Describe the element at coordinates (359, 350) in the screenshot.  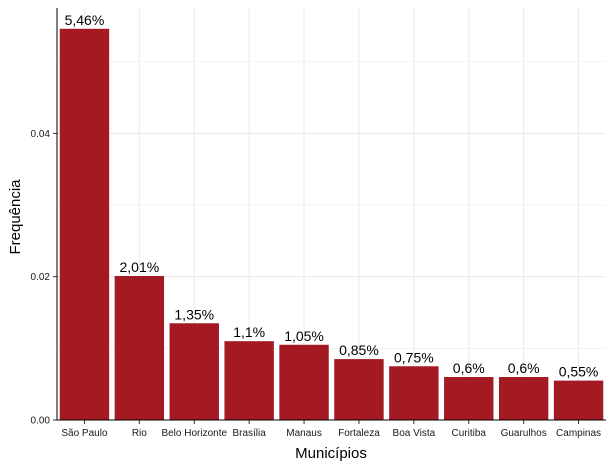
I see `data-label: 0,85%` at that location.